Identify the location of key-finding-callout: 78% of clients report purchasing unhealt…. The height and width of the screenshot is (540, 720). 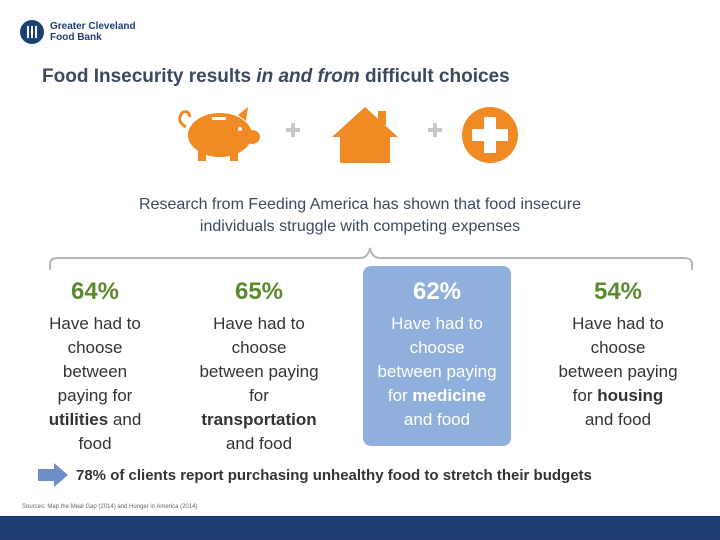
(315, 475).